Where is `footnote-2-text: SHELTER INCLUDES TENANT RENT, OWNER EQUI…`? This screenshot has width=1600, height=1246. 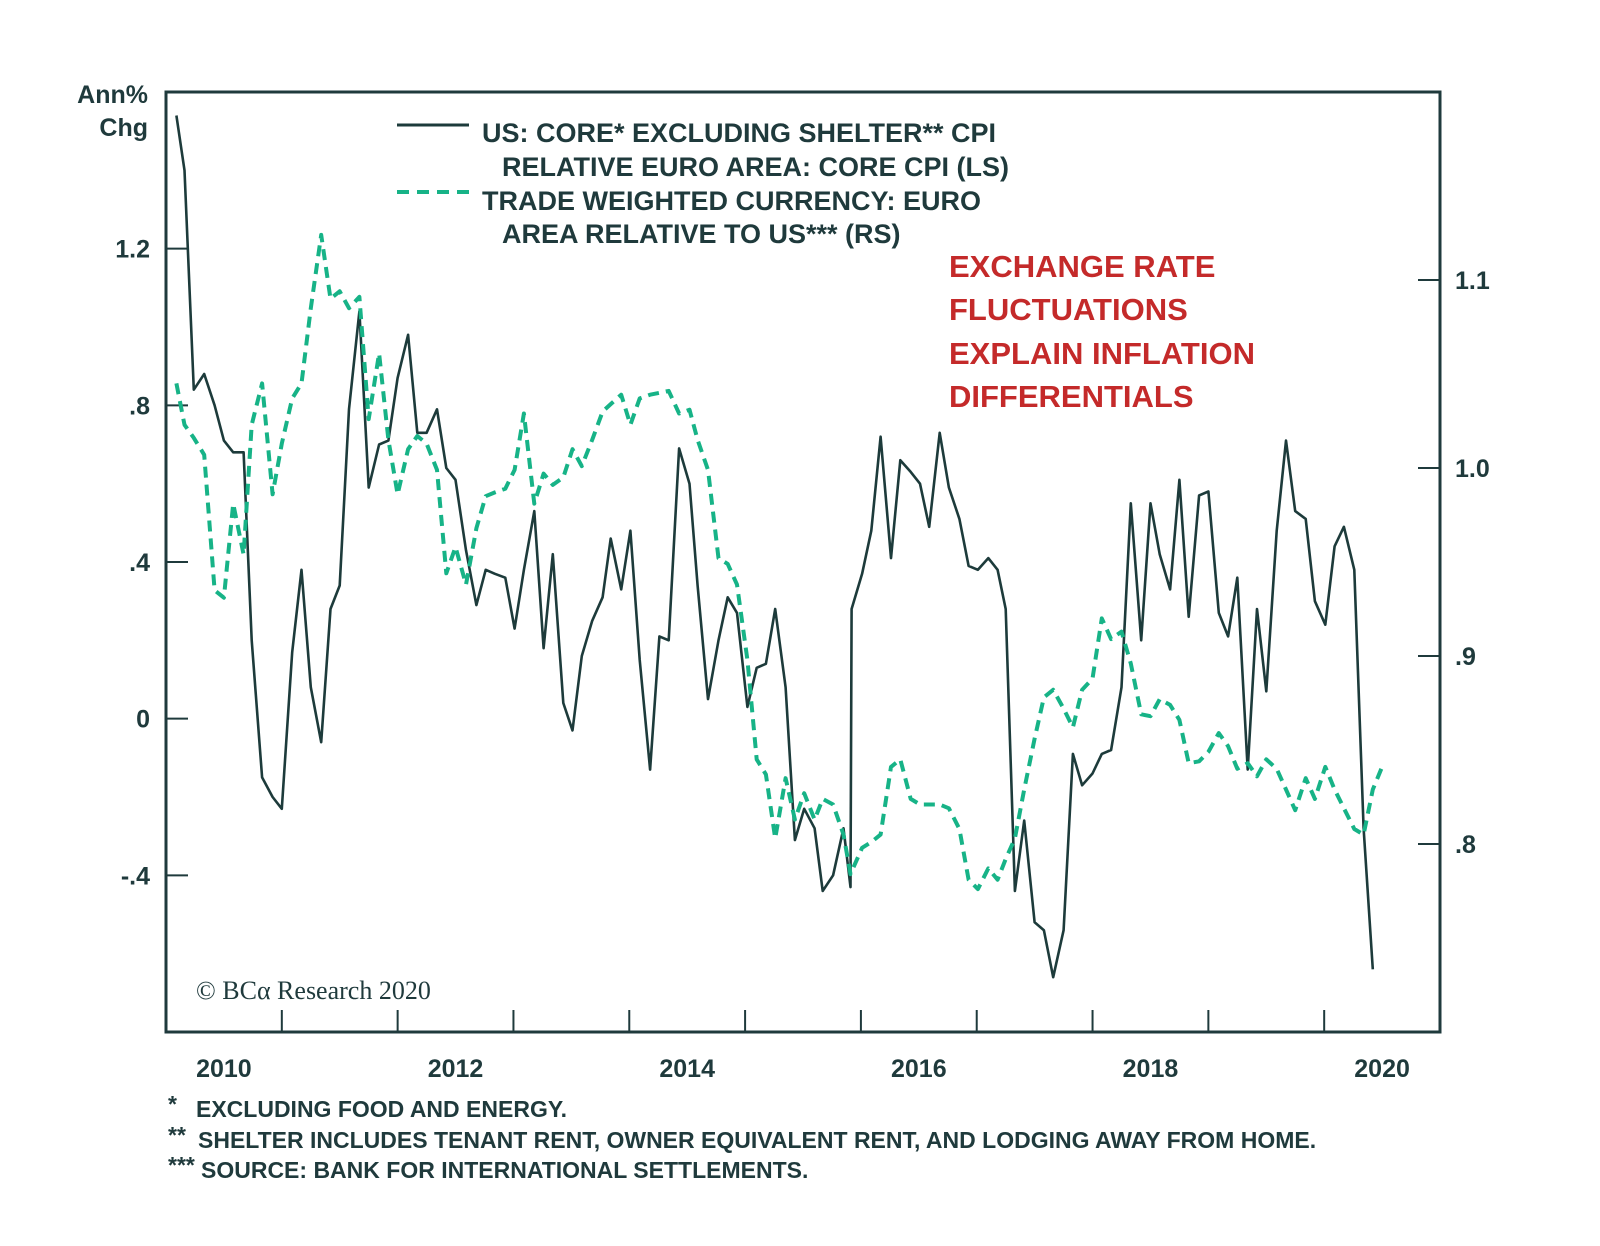 footnote-2-text: SHELTER INCLUDES TENANT RENT, OWNER EQUI… is located at coordinates (757, 1140).